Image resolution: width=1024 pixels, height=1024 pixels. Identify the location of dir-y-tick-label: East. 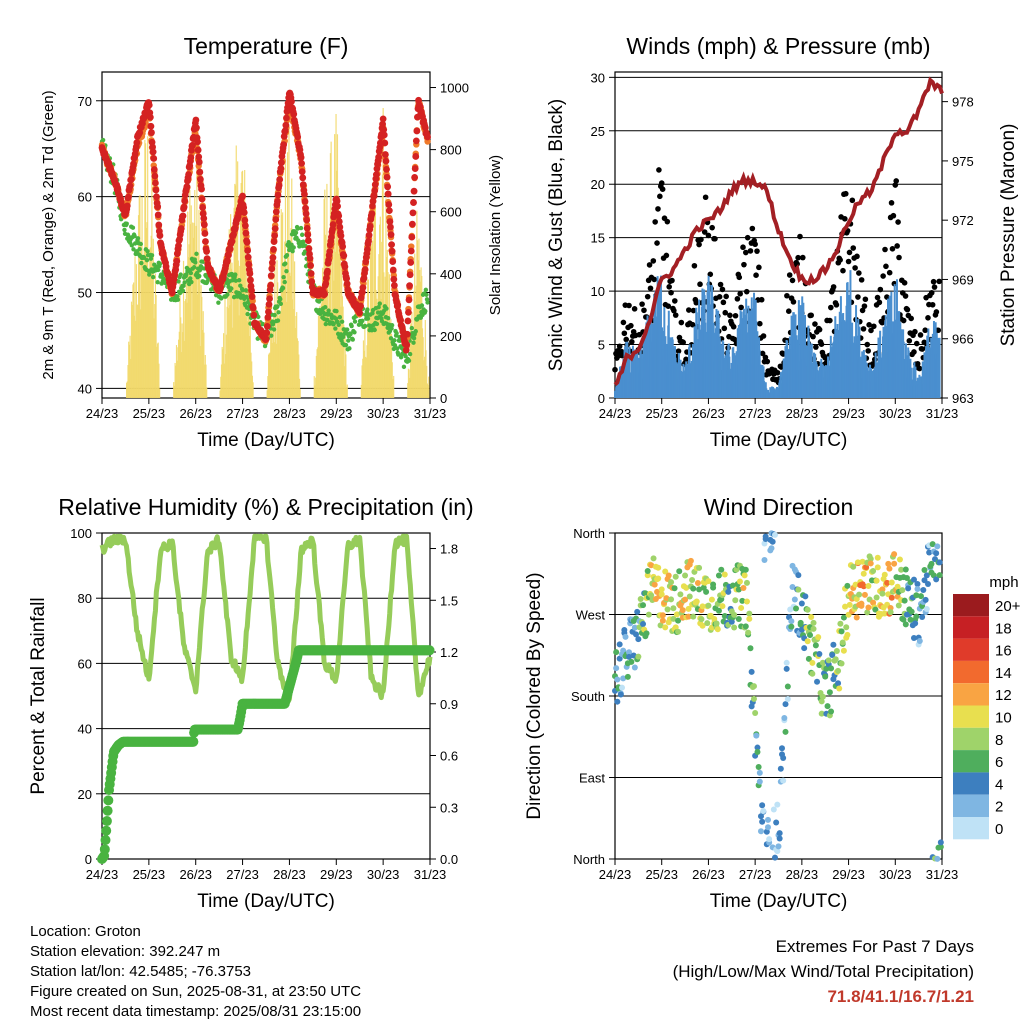
(592, 778).